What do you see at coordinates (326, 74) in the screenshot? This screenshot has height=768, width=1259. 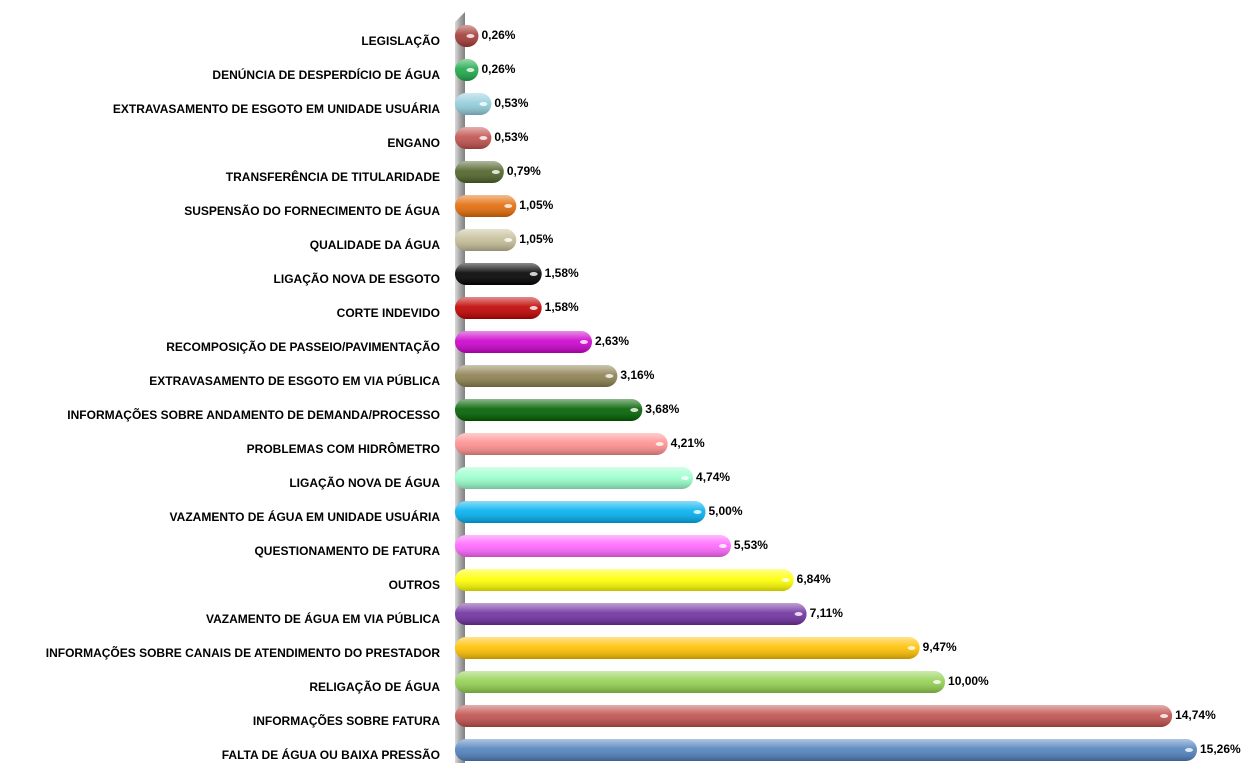 I see `category-label: DENÚNCIA DE DESPERDÍCIO DE ÁGUA` at bounding box center [326, 74].